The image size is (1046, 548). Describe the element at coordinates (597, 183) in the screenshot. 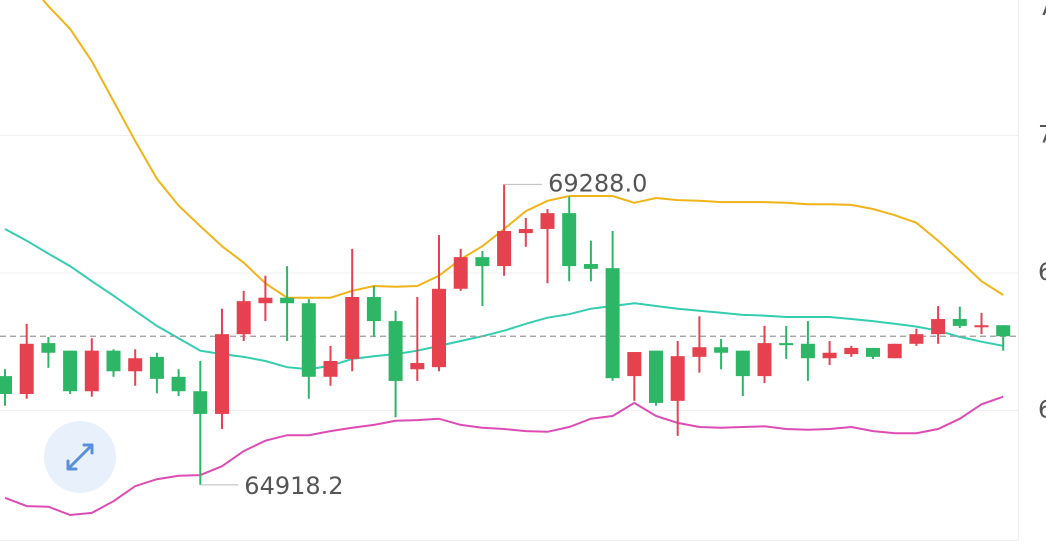

I see `high-label: 69288.0` at that location.